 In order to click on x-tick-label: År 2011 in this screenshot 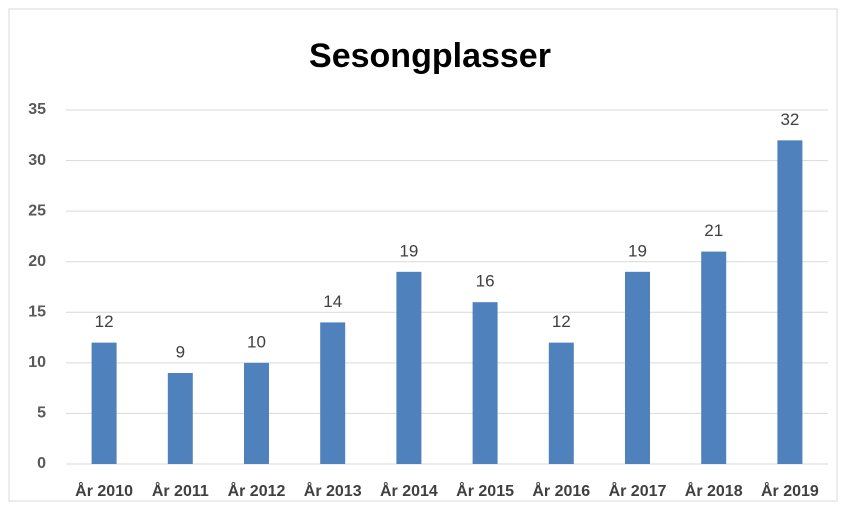, I will do `click(180, 490)`.